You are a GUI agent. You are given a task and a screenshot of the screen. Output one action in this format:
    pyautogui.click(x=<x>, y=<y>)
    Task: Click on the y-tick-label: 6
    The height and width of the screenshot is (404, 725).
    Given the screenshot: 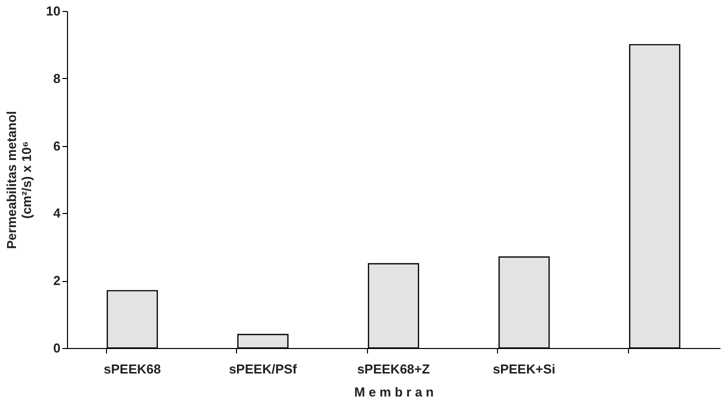 What is the action you would take?
    pyautogui.click(x=56, y=146)
    